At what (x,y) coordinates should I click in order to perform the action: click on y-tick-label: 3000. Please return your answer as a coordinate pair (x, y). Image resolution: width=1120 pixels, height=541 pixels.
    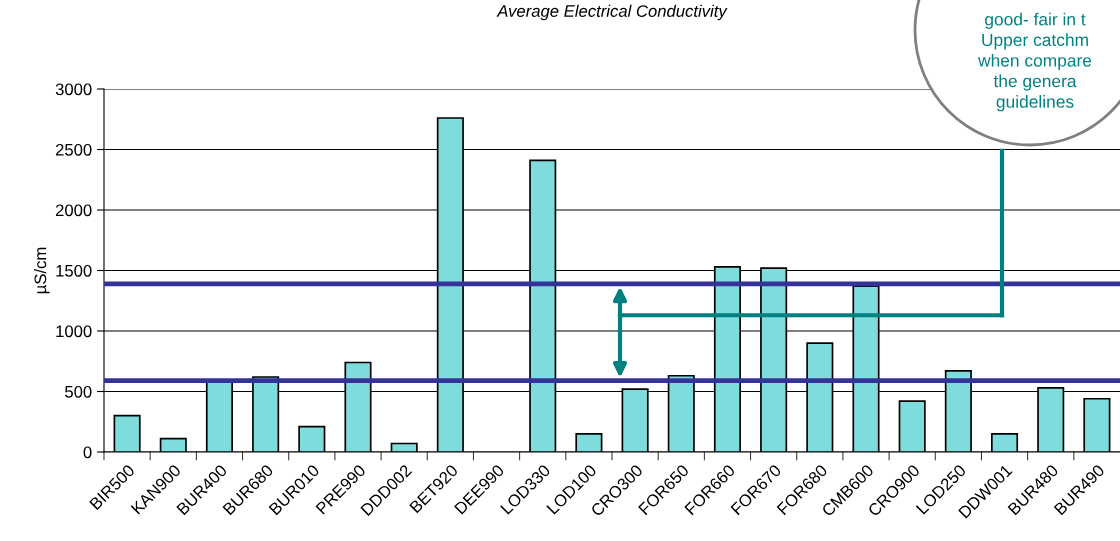
    Looking at the image, I should click on (73, 89).